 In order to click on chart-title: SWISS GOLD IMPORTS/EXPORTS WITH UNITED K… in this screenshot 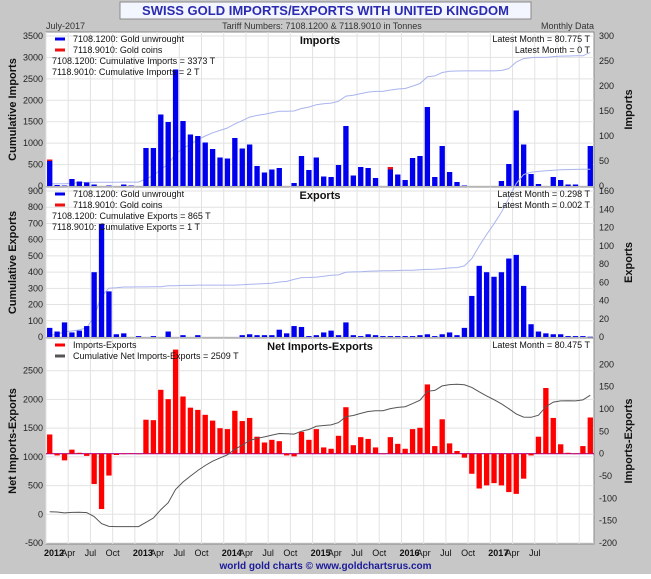, I will do `click(325, 10)`.